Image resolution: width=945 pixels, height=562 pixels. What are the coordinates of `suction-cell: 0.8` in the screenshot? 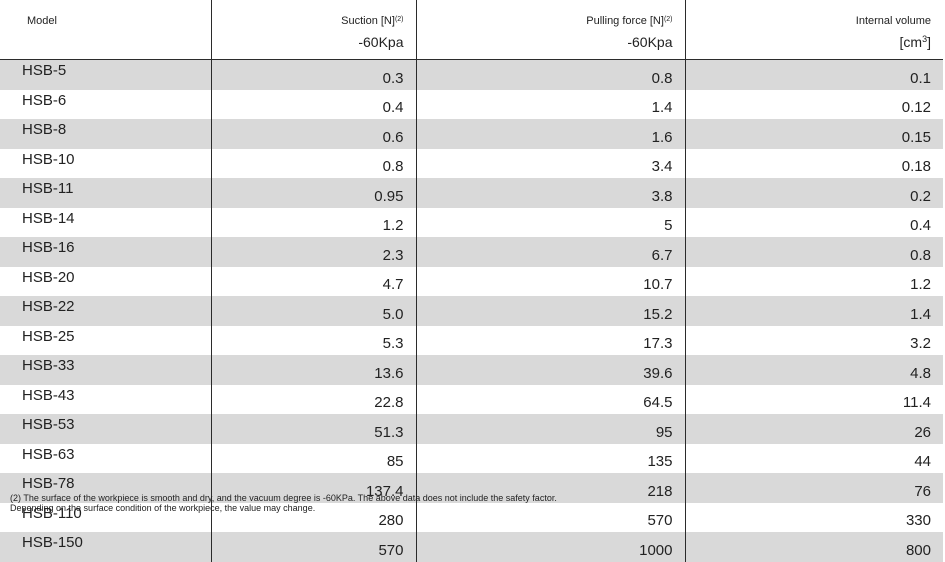 It's located at (313, 163).